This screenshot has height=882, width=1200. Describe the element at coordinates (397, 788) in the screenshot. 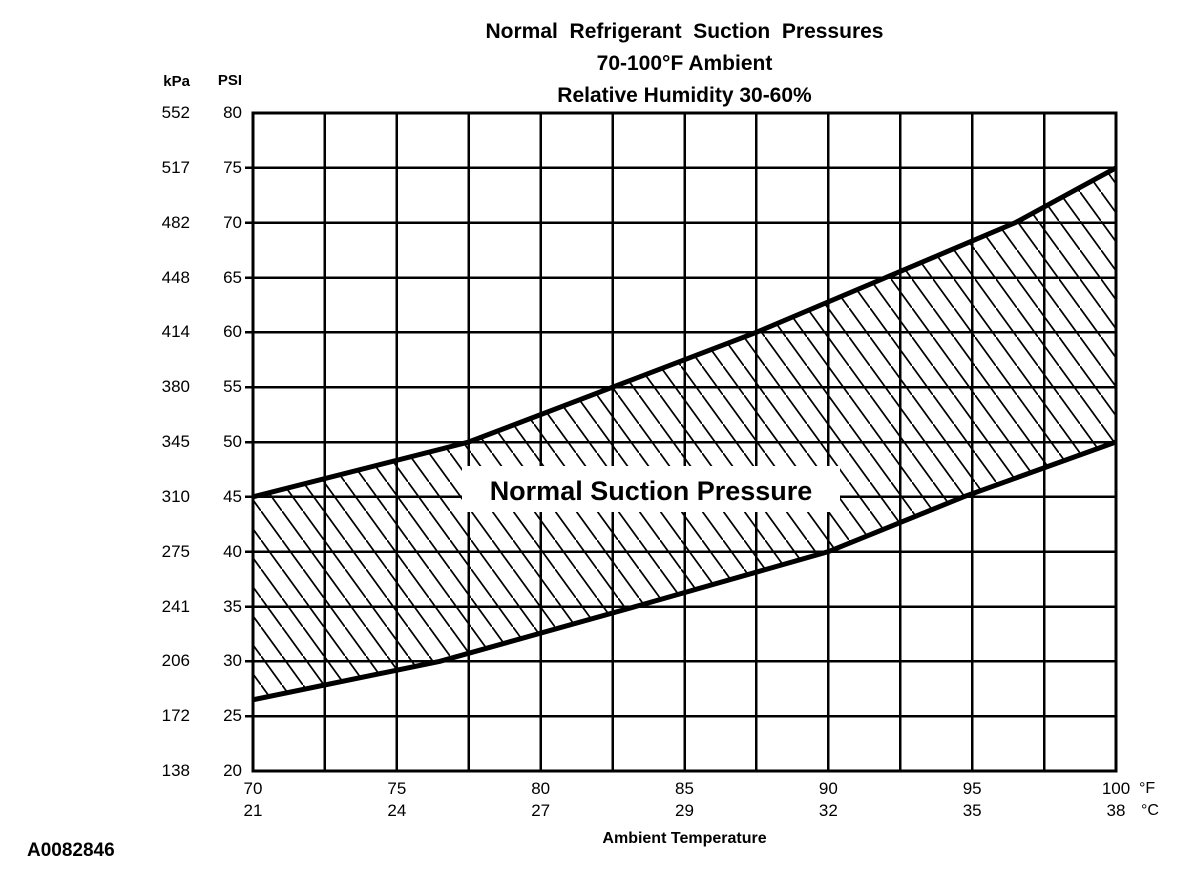

I see `x-tick-fahrenheit: 75` at that location.